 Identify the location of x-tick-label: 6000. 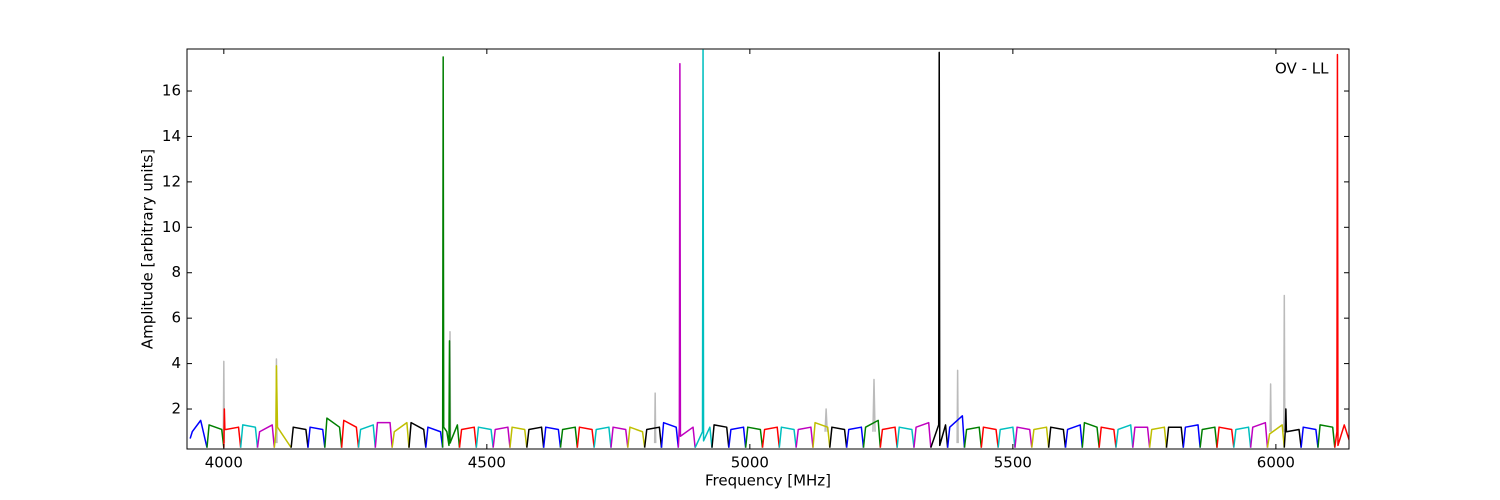
(1276, 463).